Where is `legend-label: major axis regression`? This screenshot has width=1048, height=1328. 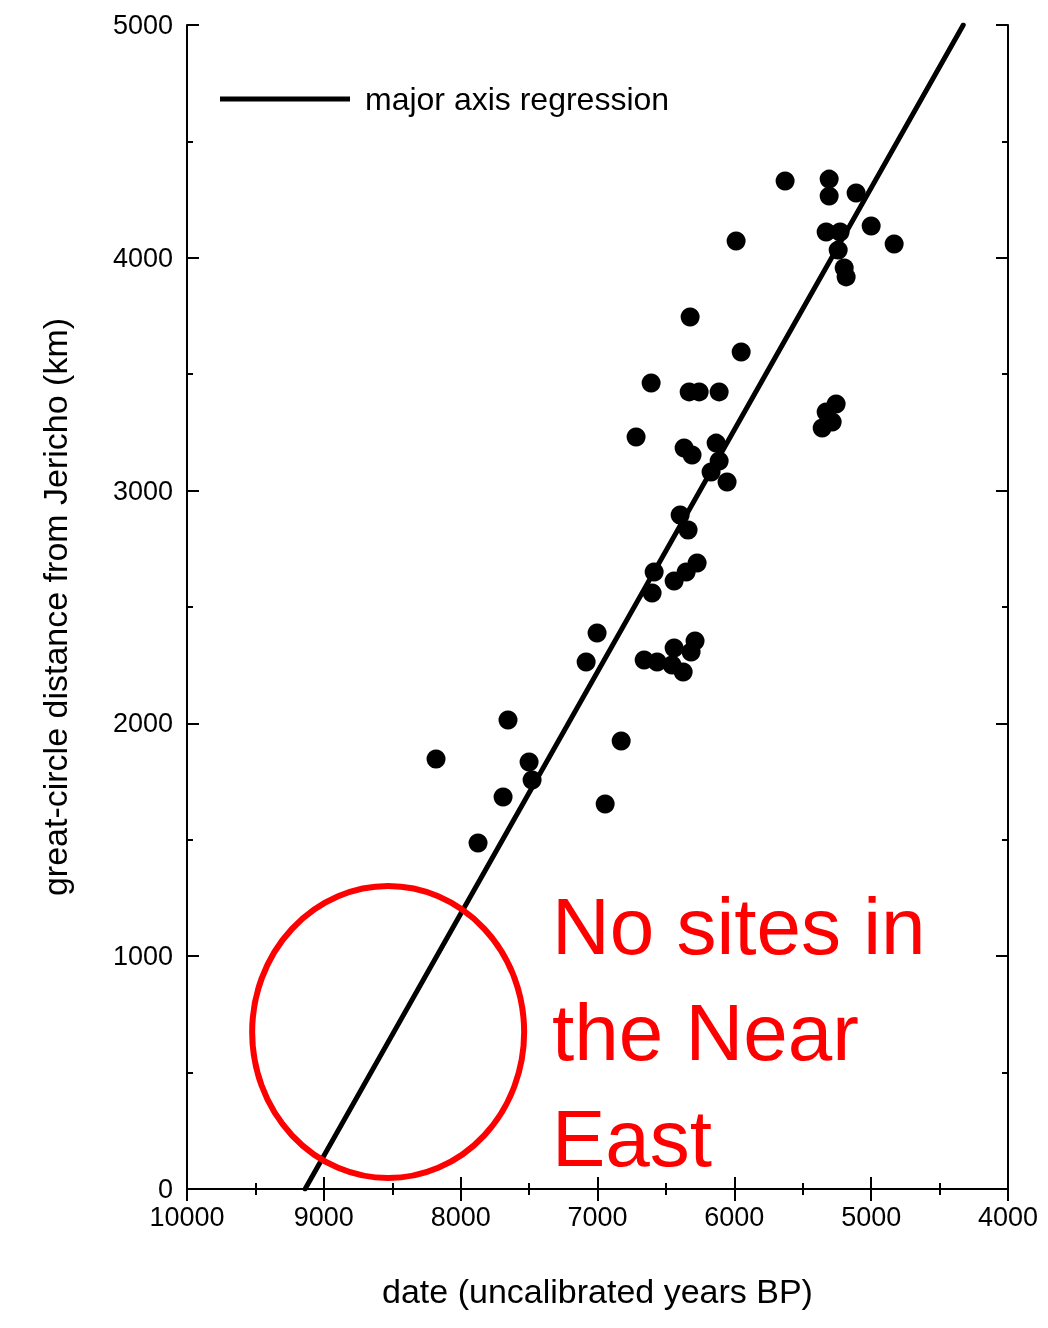
legend-label: major axis regression is located at coordinates (517, 99).